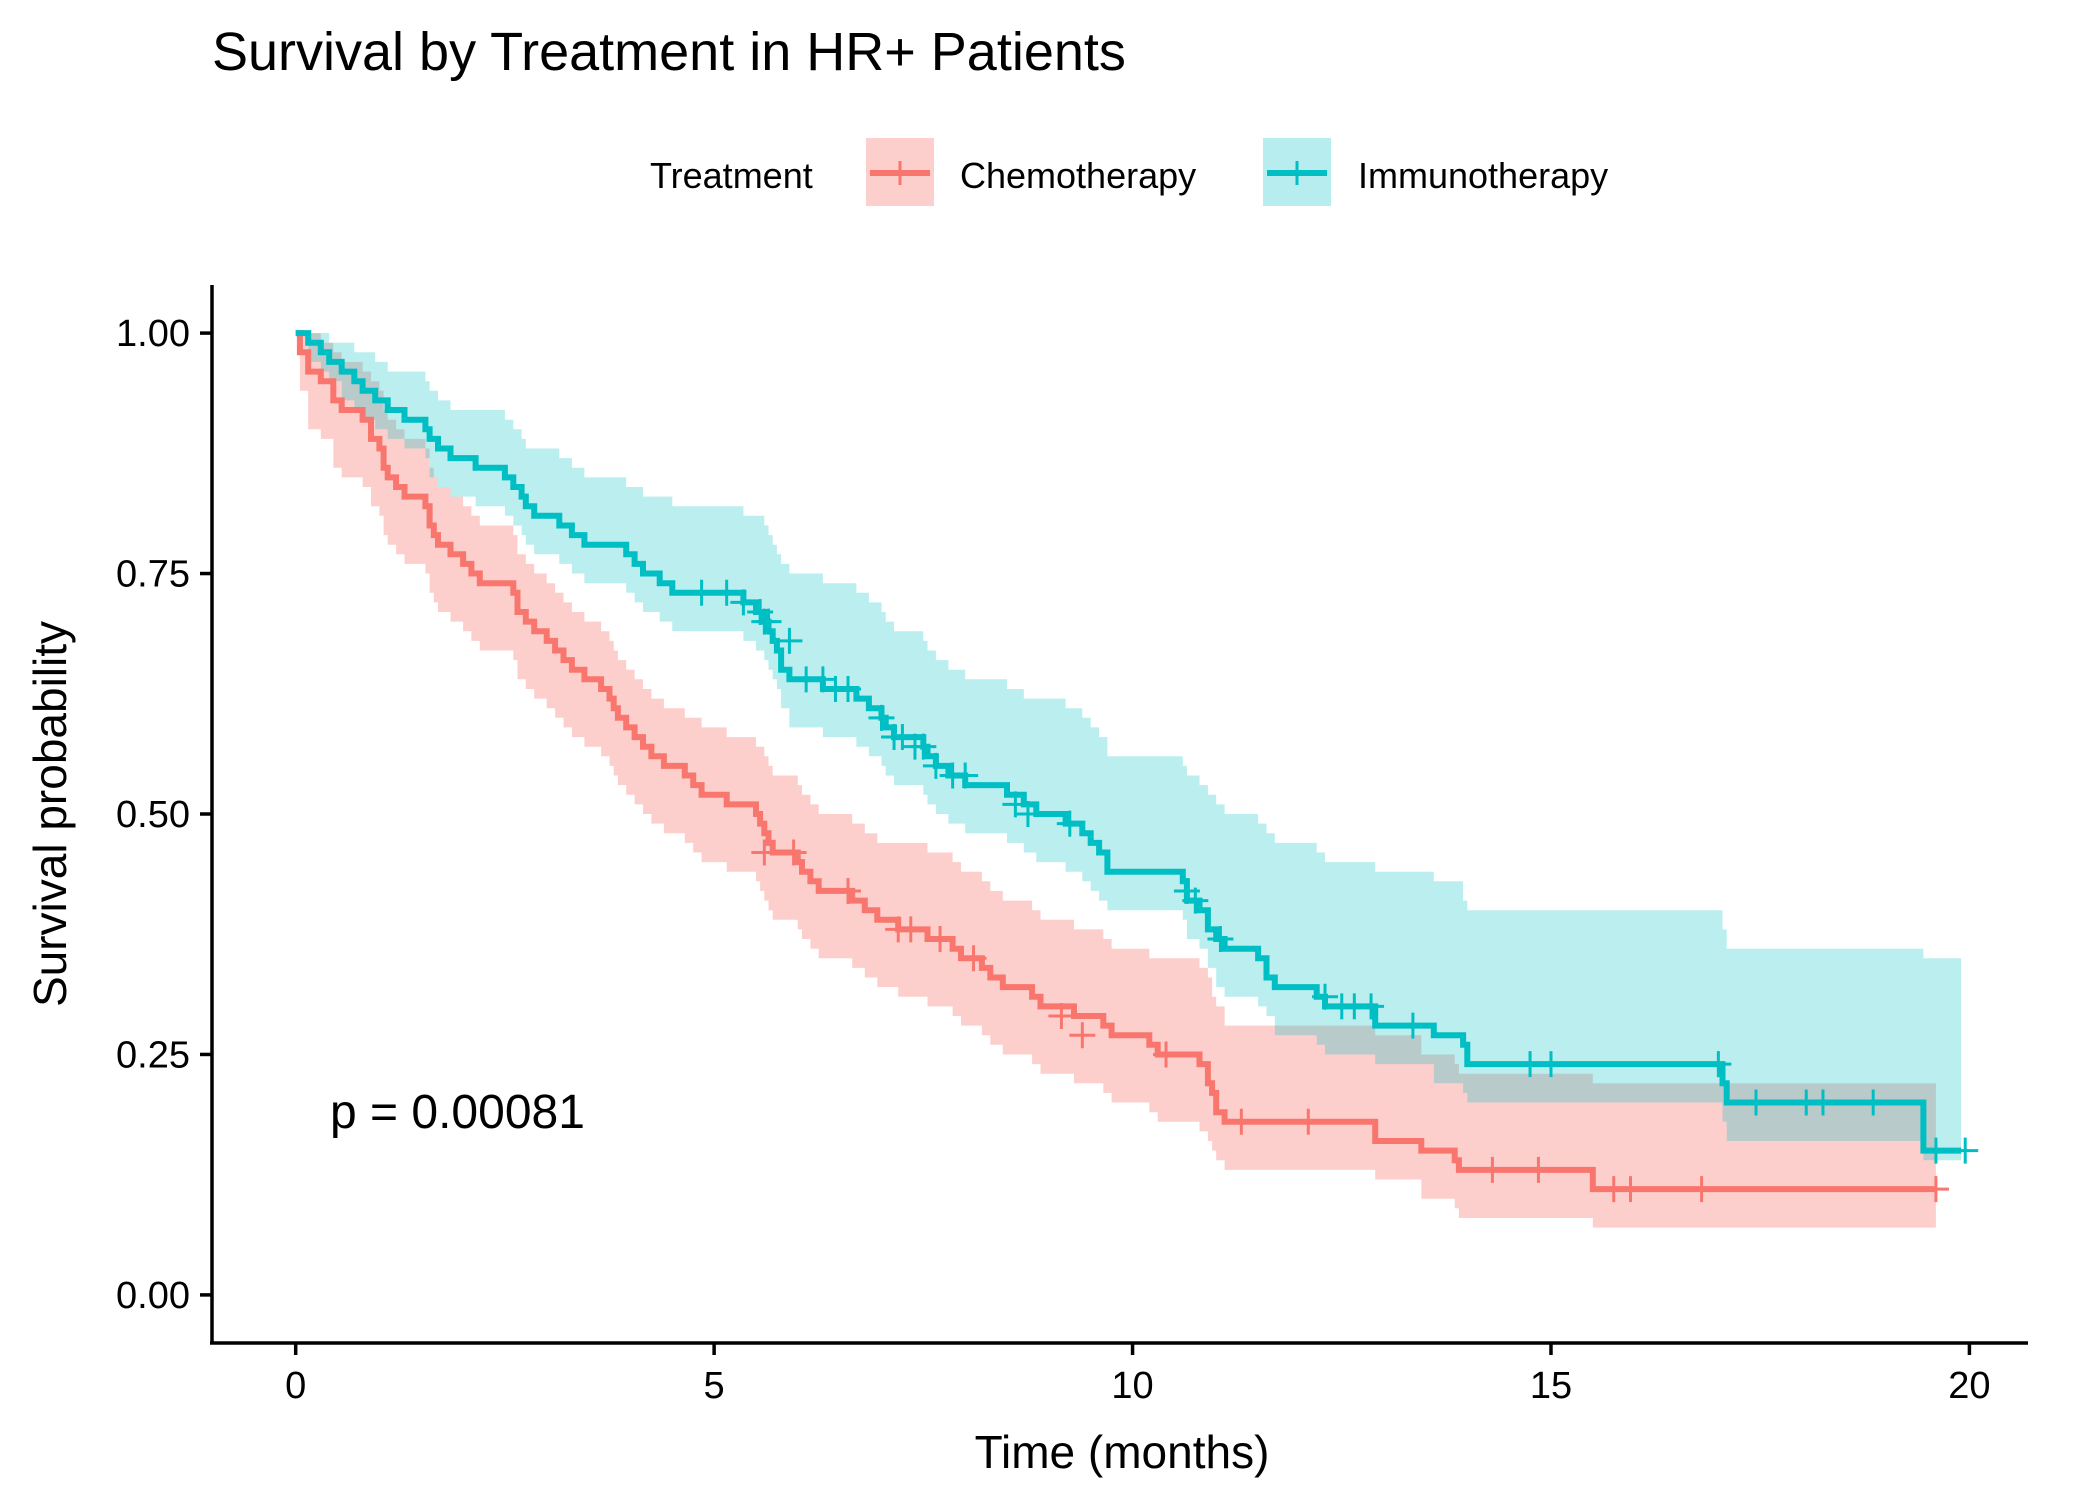 This screenshot has height=1500, width=2100. I want to click on x-axis-title: Time (months), so click(1122, 1452).